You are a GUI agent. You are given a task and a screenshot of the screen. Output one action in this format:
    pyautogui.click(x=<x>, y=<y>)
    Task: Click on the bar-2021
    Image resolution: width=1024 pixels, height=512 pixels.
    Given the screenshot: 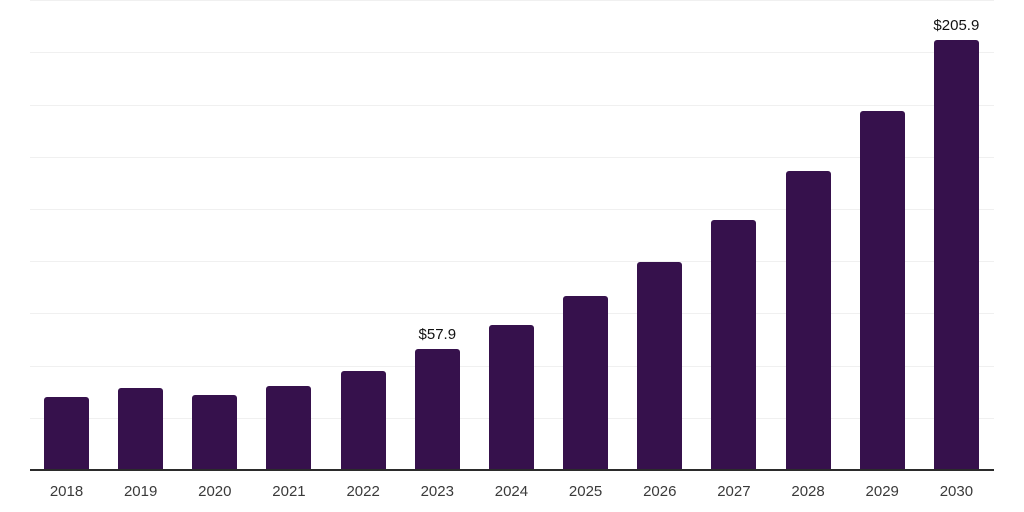 What is the action you would take?
    pyautogui.click(x=289, y=428)
    